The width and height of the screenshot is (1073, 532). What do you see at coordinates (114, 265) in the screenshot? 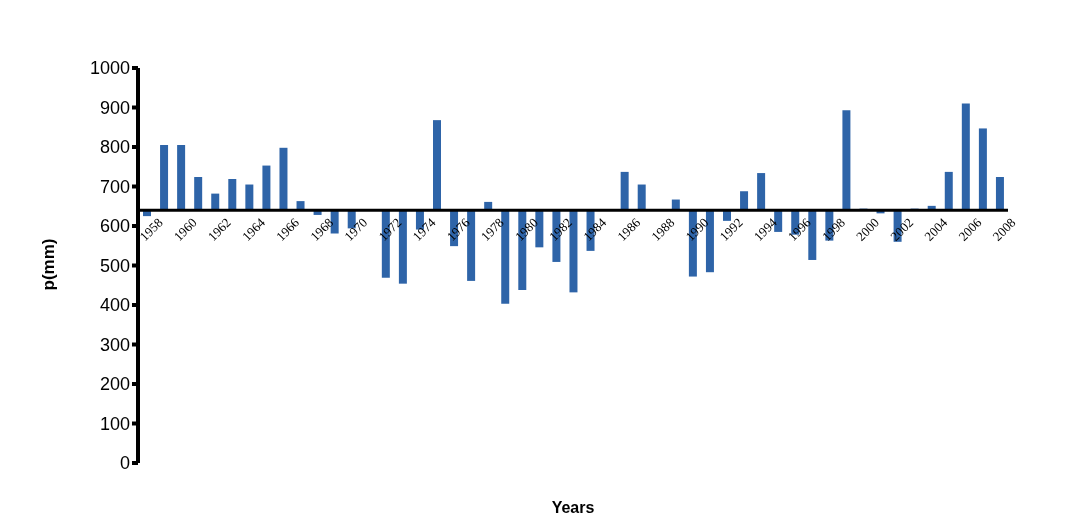
I see `y-tick-label: 500` at bounding box center [114, 265].